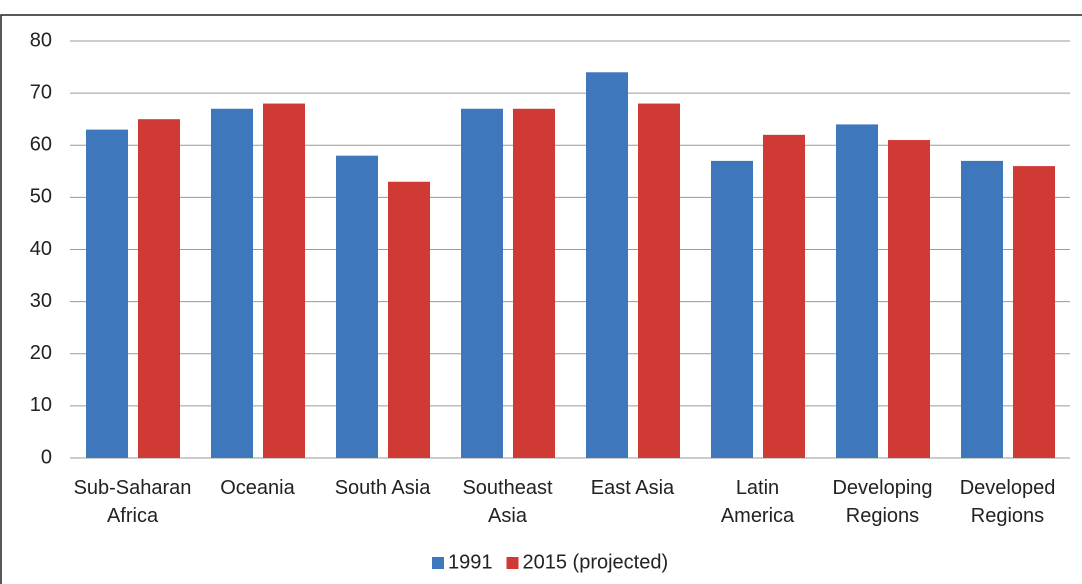 This screenshot has height=584, width=1082. What do you see at coordinates (41, 197) in the screenshot?
I see `y-tick-label: 50` at bounding box center [41, 197].